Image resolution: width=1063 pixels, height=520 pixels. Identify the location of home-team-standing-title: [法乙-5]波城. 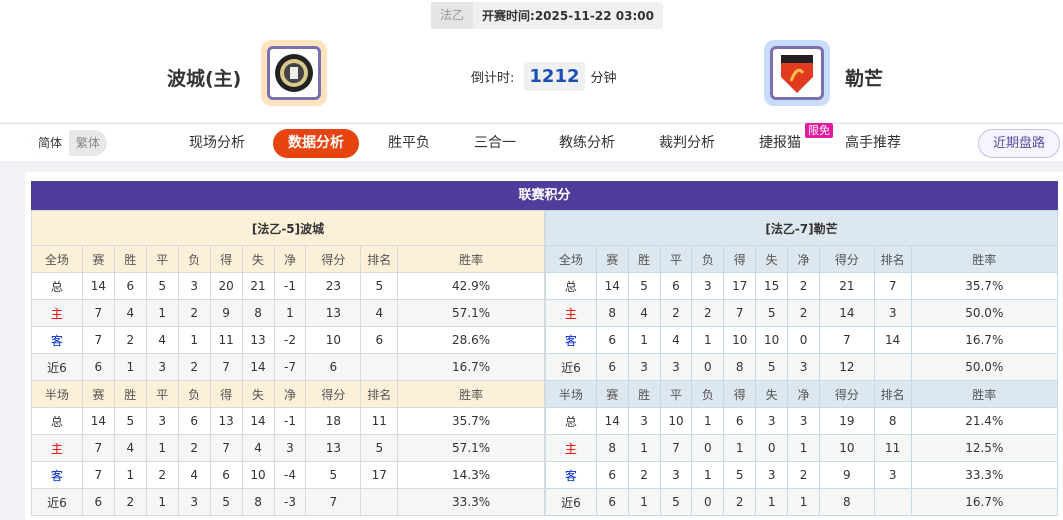
(288, 228).